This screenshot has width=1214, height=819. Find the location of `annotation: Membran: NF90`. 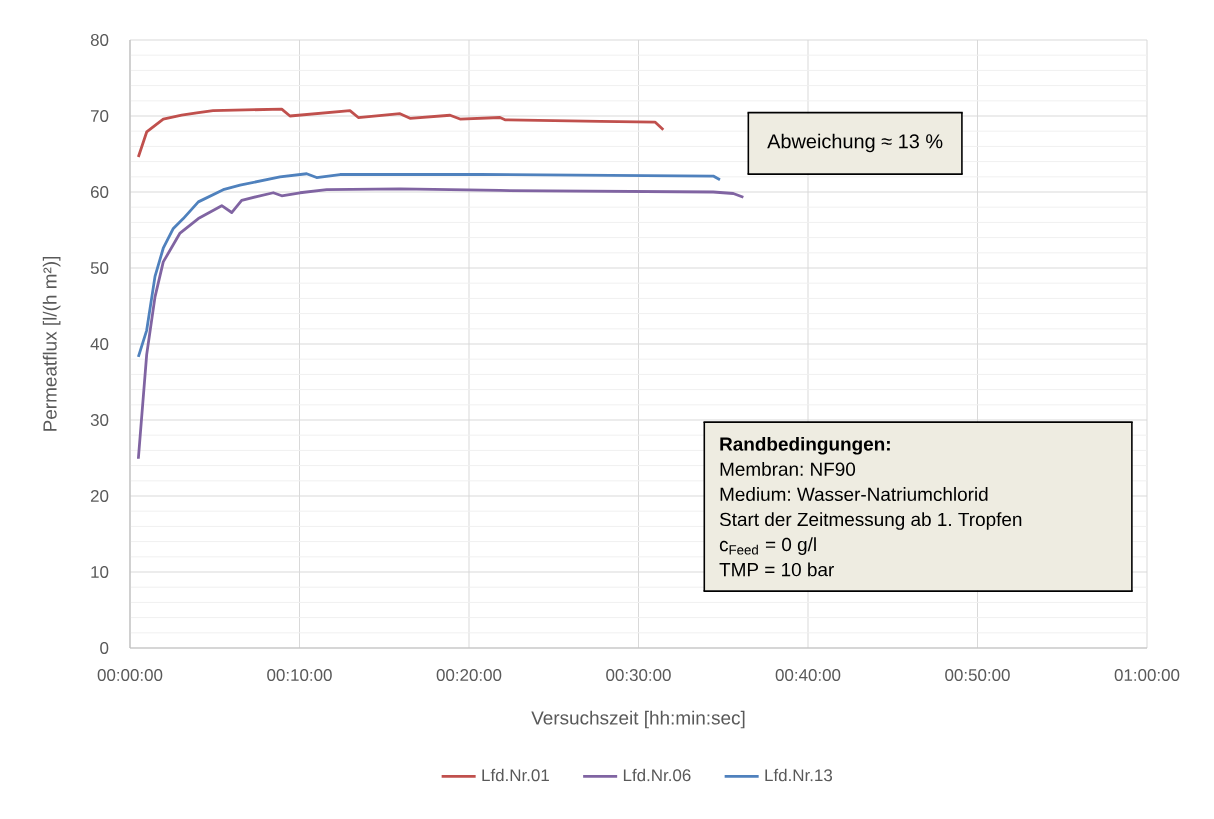

annotation: Membran: NF90 is located at coordinates (788, 469).